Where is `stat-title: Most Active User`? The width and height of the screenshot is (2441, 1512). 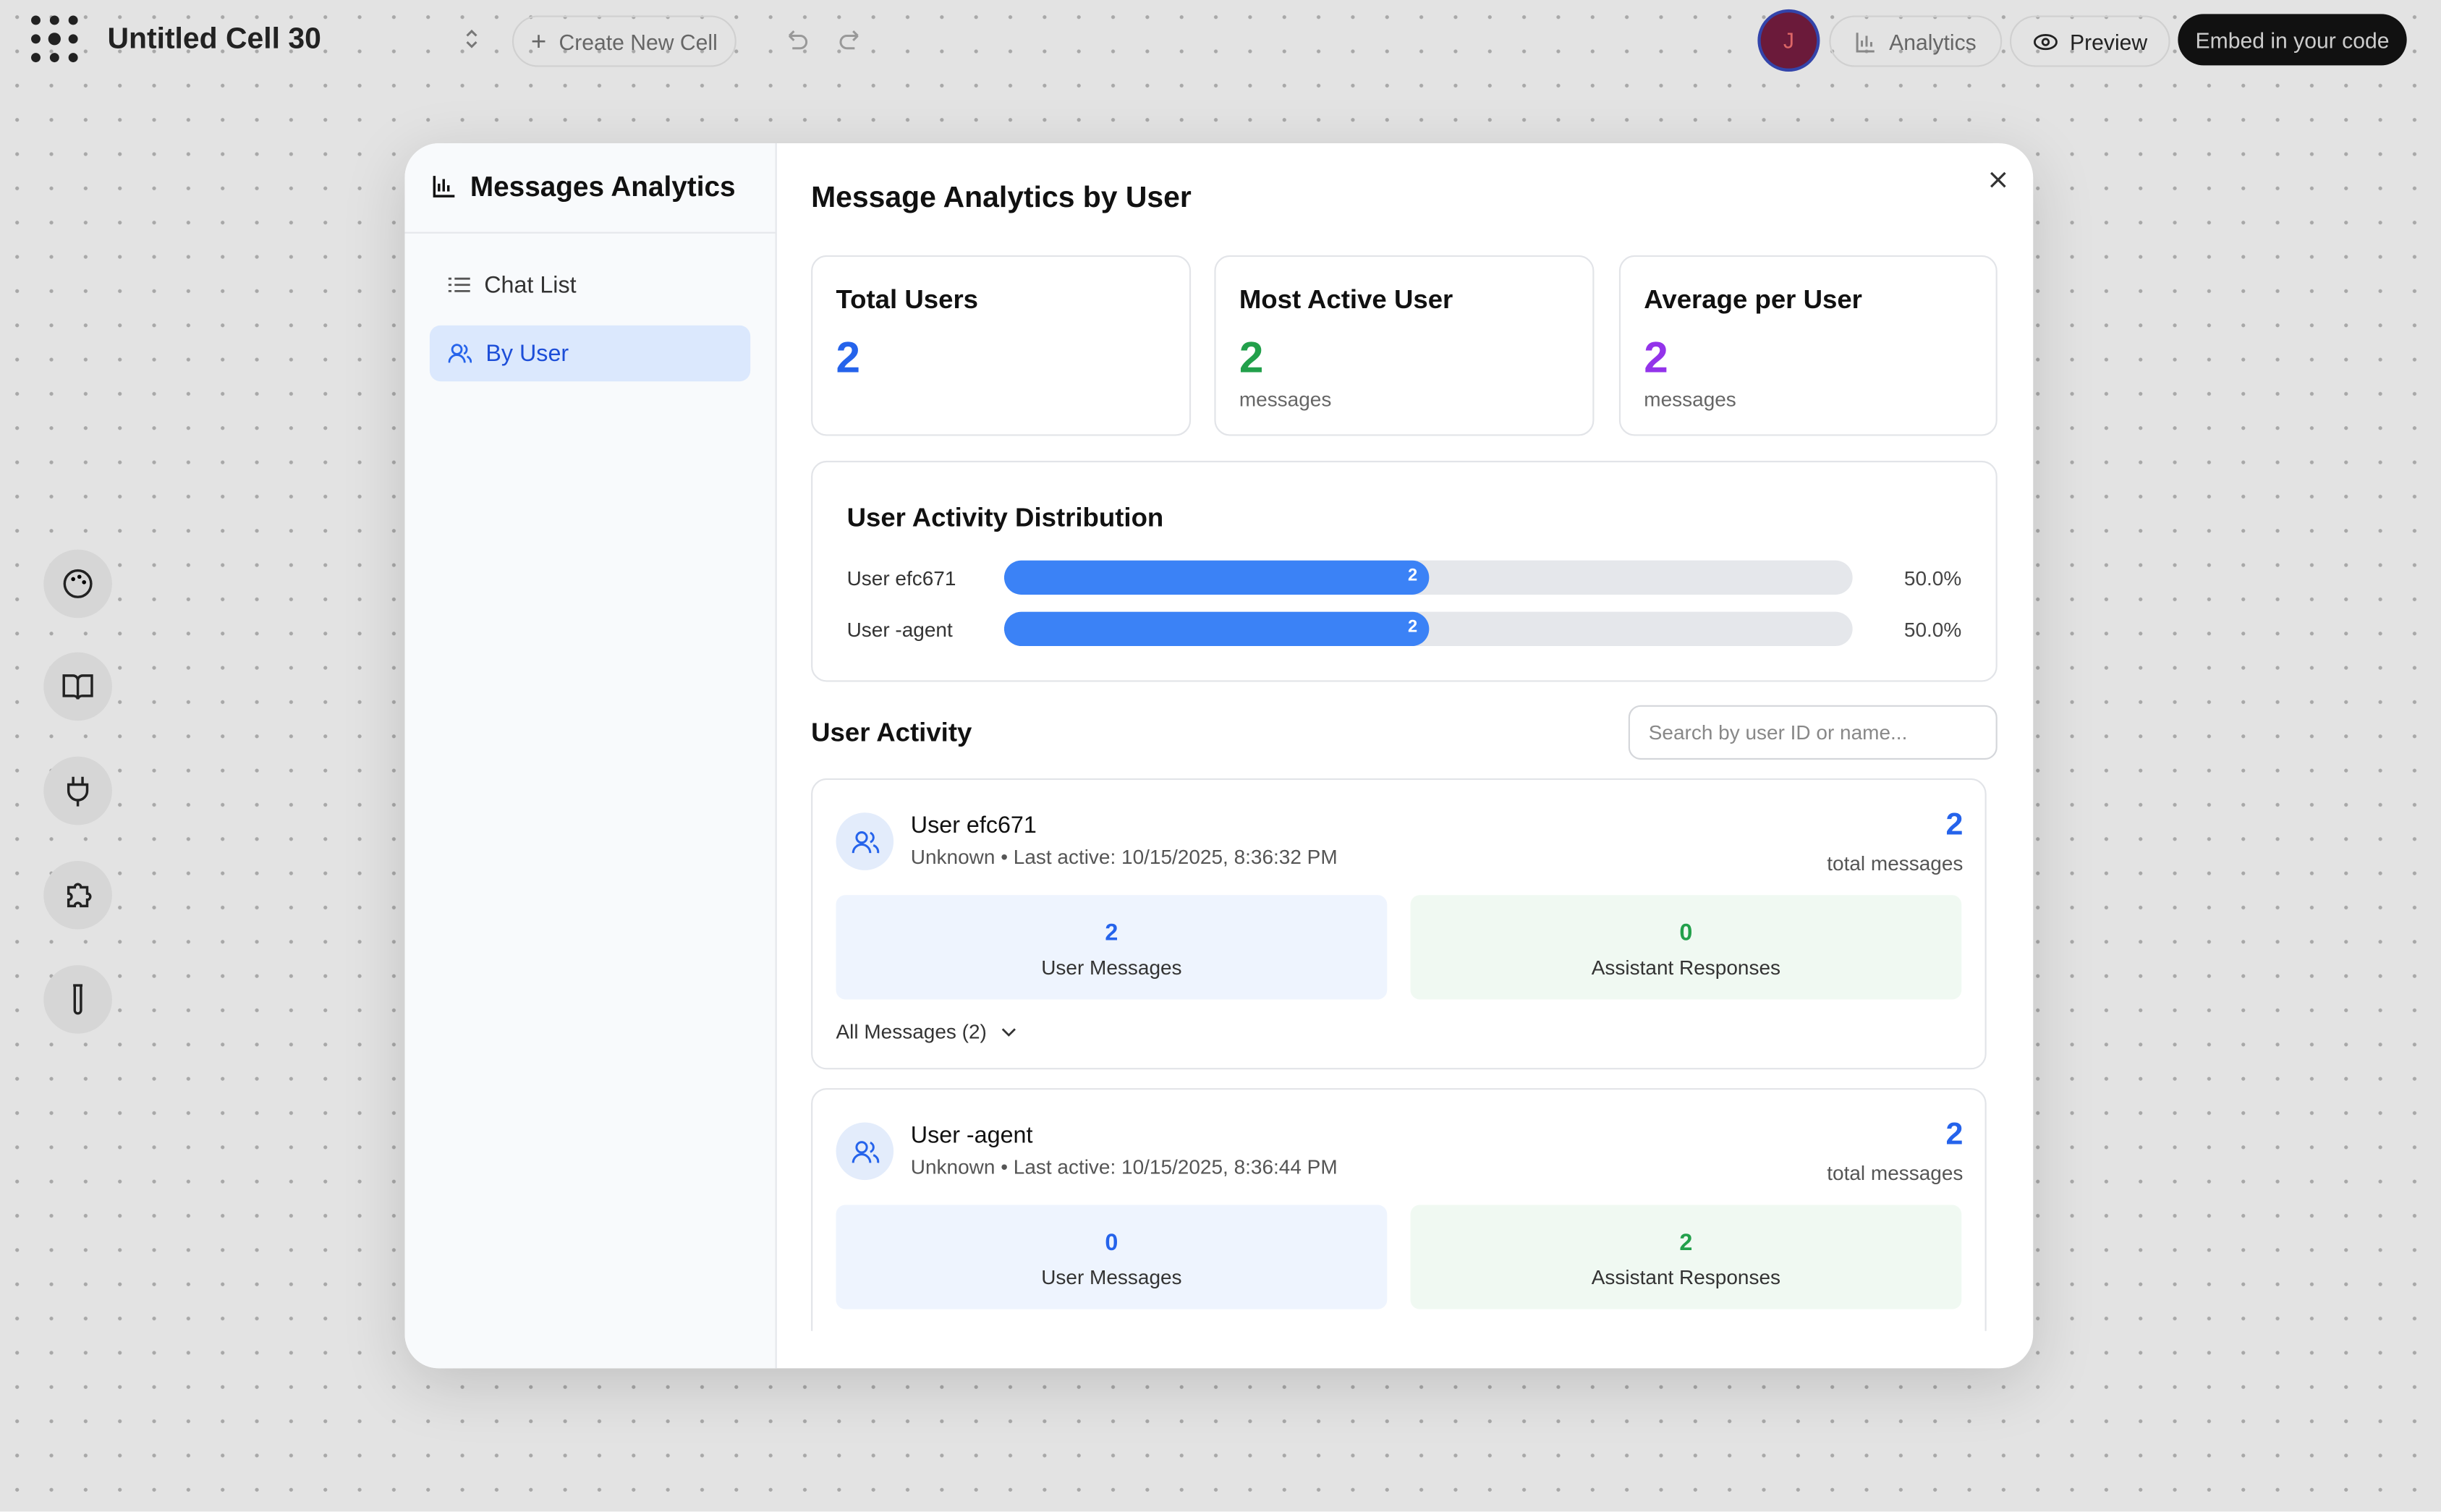
stat-title: Most Active User is located at coordinates (1346, 299).